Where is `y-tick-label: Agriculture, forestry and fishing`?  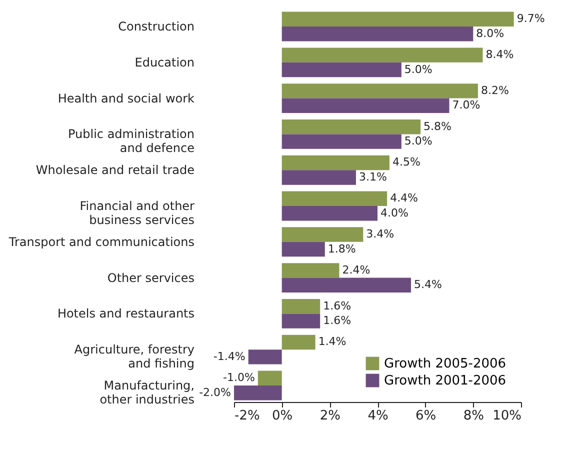 y-tick-label: Agriculture, forestry and fishing is located at coordinates (134, 356).